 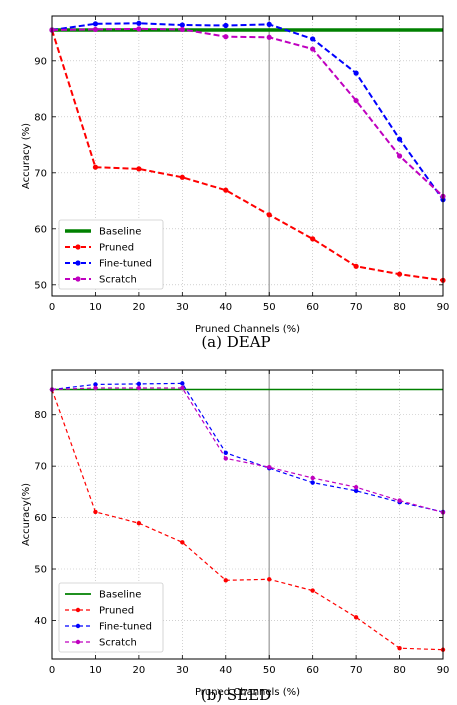 What do you see at coordinates (52, 670) in the screenshot?
I see `x-tick-label: 0` at bounding box center [52, 670].